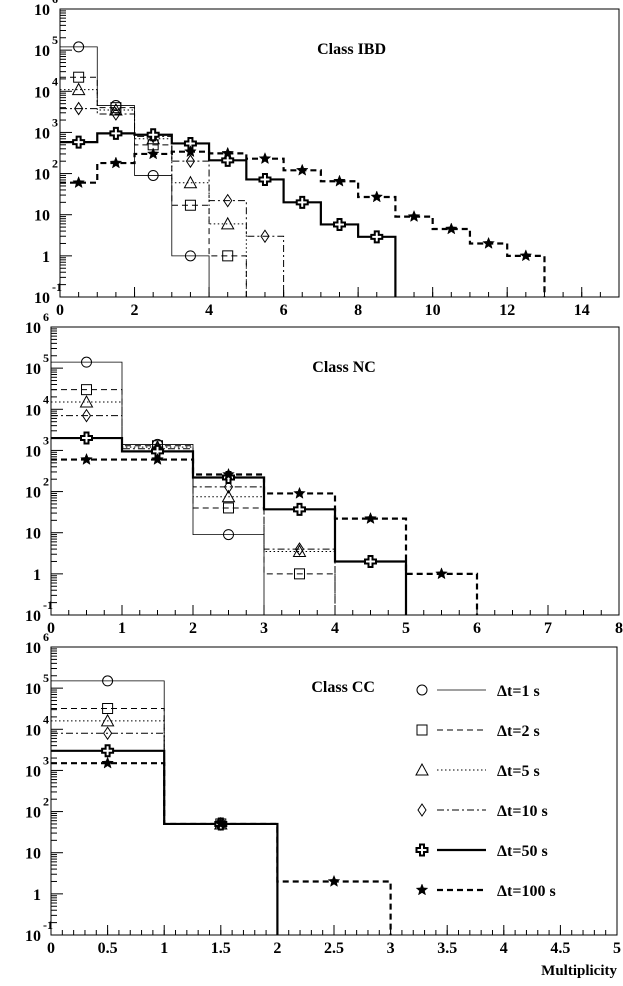 The width and height of the screenshot is (623, 986). Describe the element at coordinates (343, 687) in the screenshot. I see `panel-title: Class CC` at that location.